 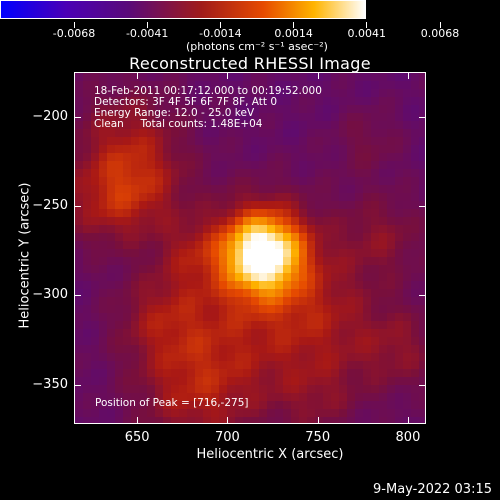 What do you see at coordinates (228, 75) in the screenshot?
I see `x-tick` at bounding box center [228, 75].